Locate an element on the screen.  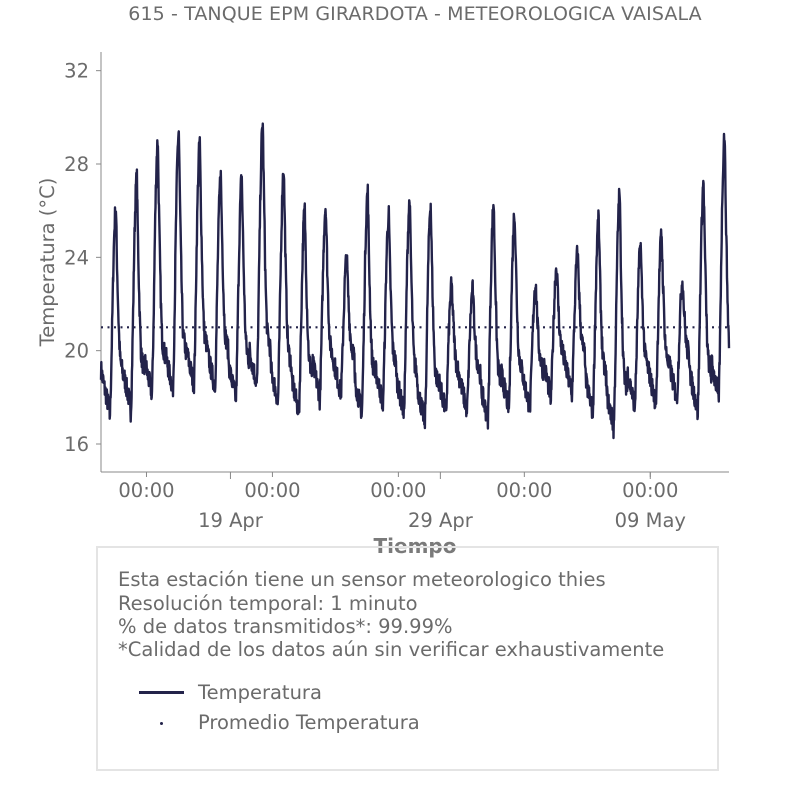
resolution-note: Resolución temporal: 1 minuto is located at coordinates (268, 603).